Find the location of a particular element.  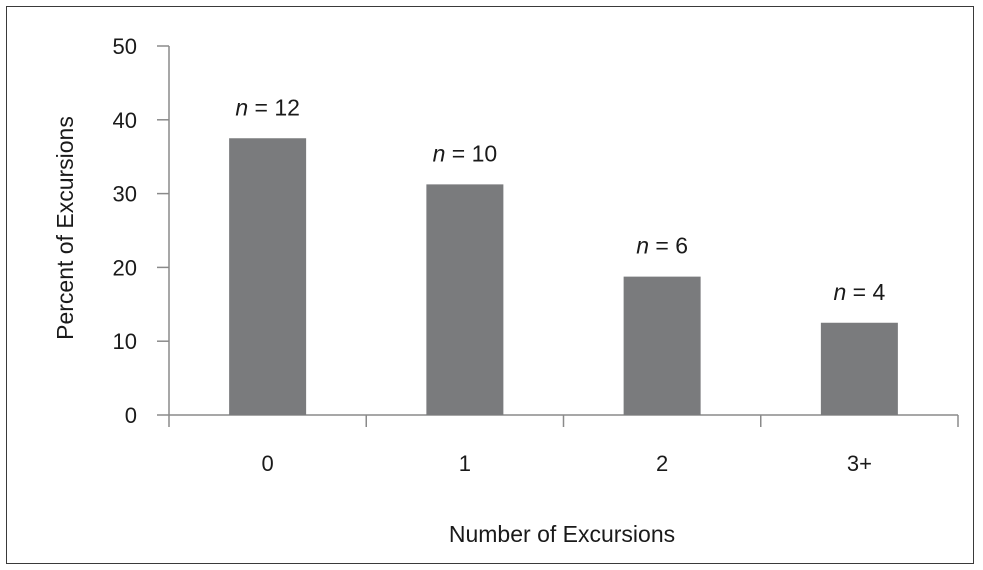

bar-data-label: n = 12 is located at coordinates (267, 107).